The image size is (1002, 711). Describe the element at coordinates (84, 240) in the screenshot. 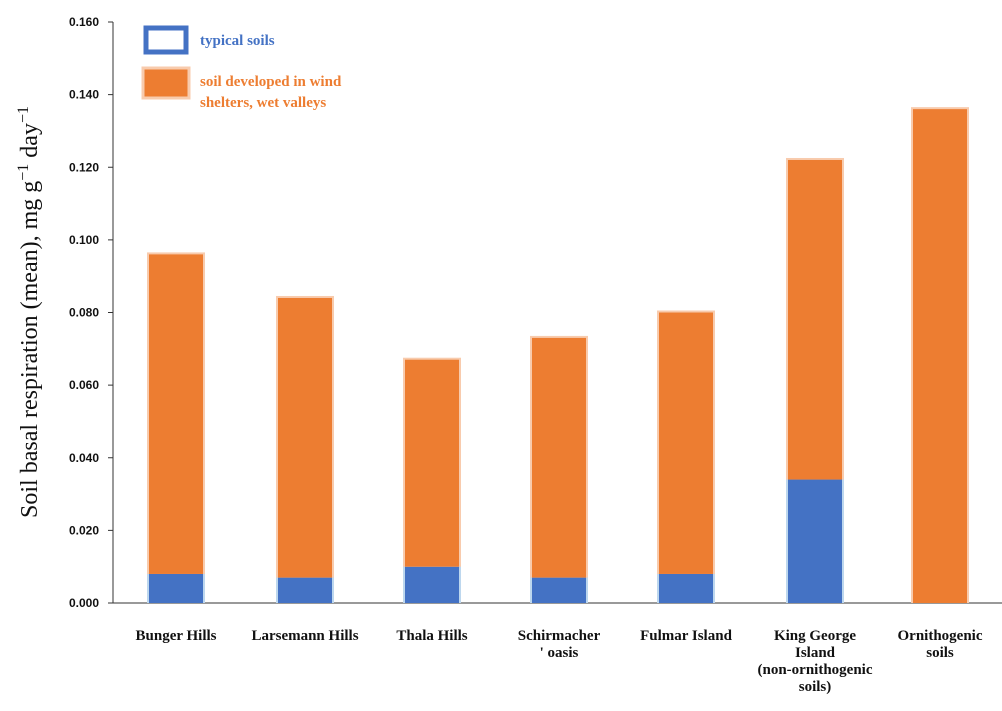

I see `y-tick-label: 0.100` at that location.